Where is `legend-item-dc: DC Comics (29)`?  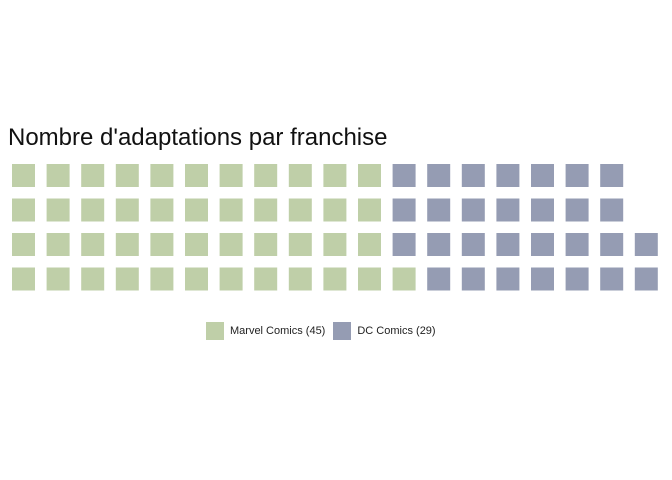
legend-item-dc: DC Comics (29) is located at coordinates (384, 331).